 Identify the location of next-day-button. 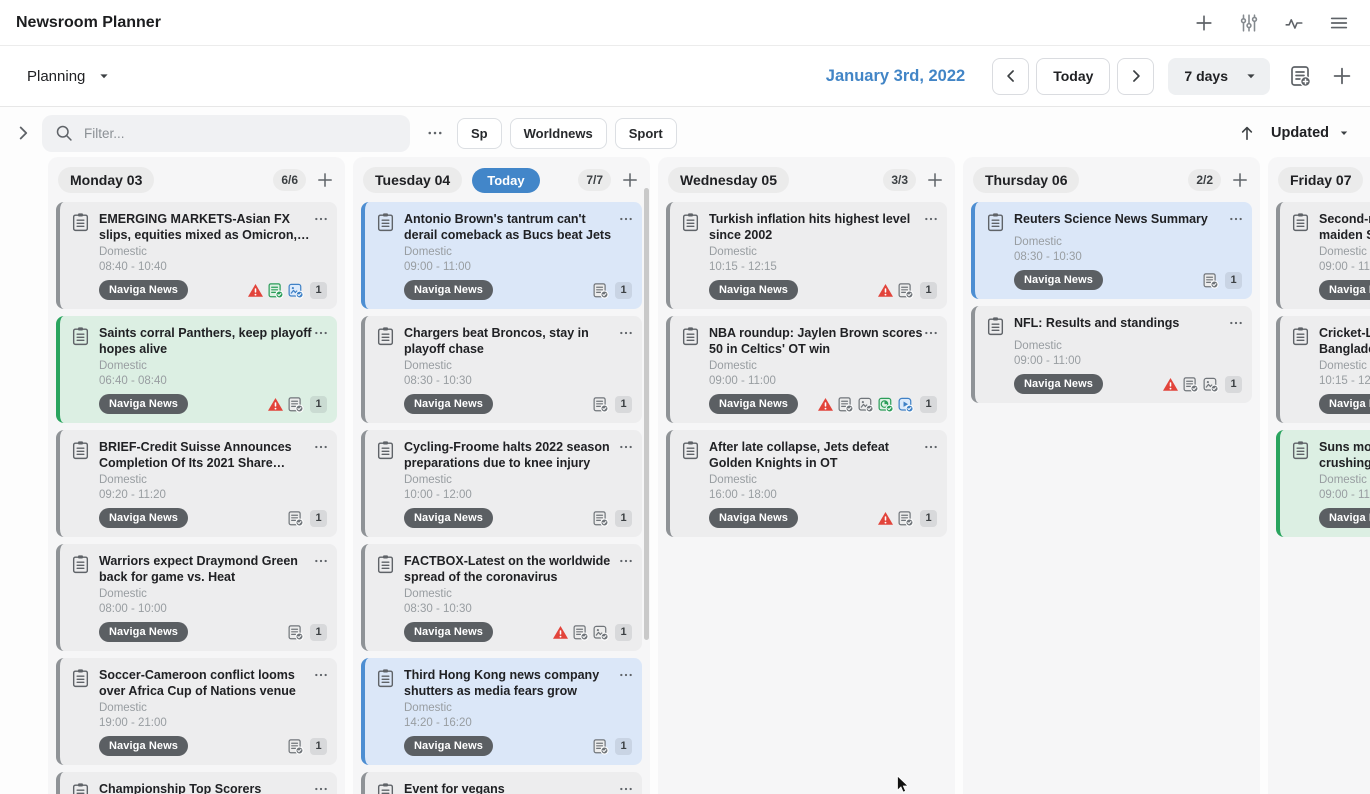
(1136, 76).